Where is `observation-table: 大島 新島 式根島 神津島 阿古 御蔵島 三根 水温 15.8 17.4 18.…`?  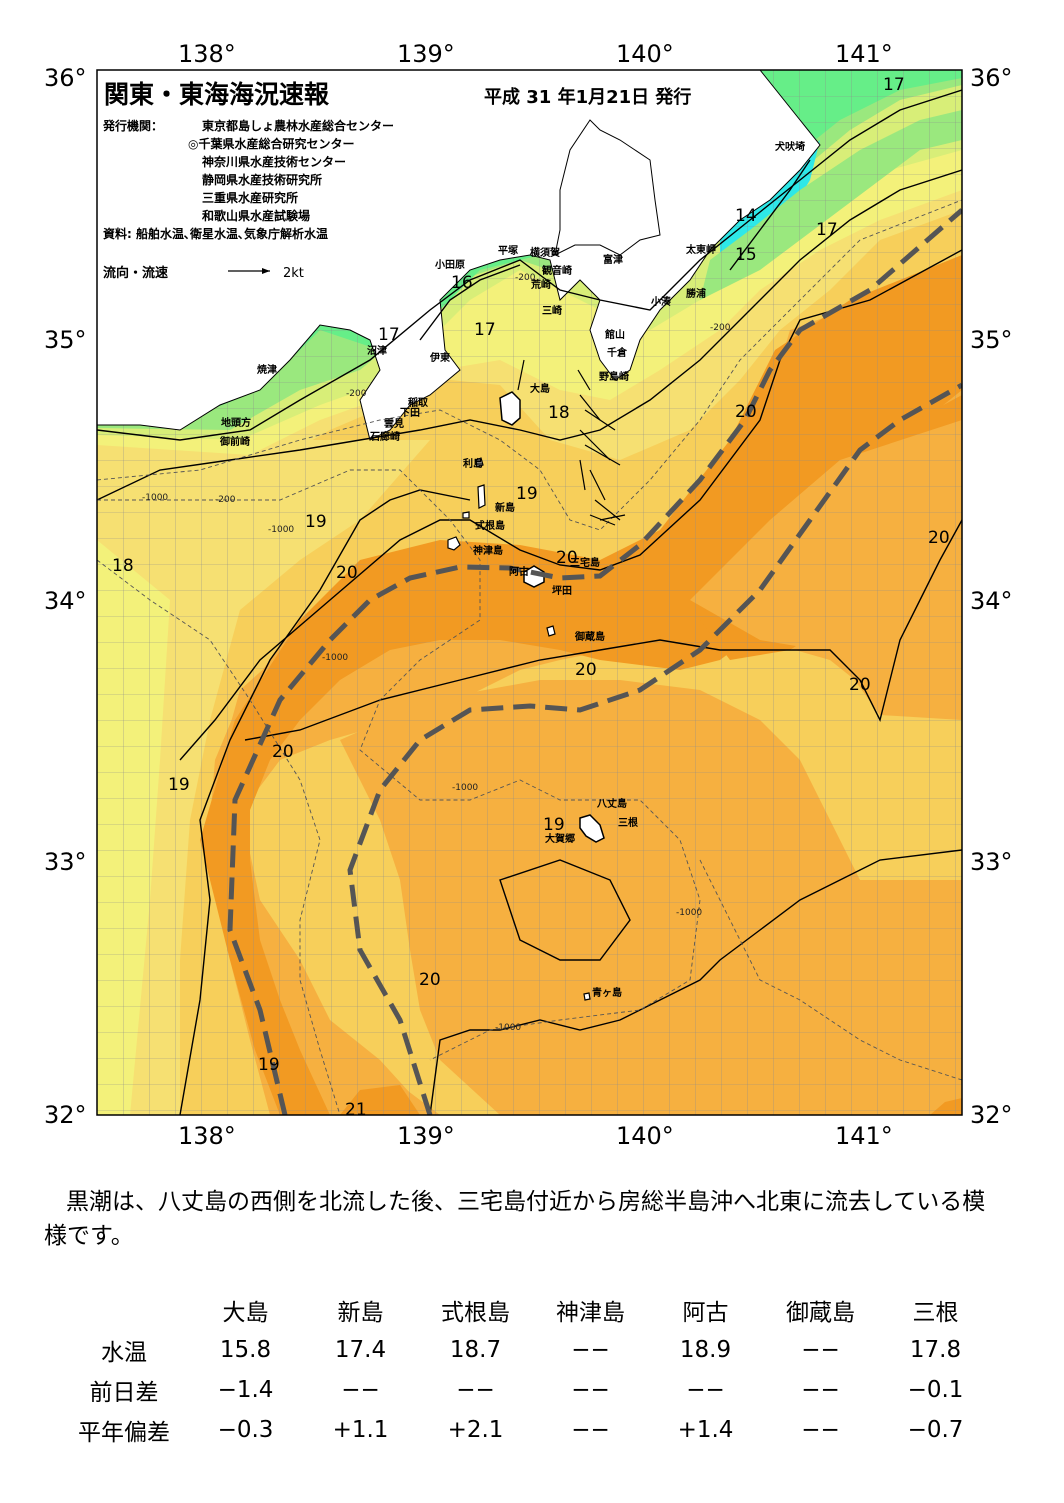 observation-table: 大島 新島 式根島 神津島 阿古 御蔵島 三根 水温 15.8 17.4 18.… is located at coordinates (526, 1370).